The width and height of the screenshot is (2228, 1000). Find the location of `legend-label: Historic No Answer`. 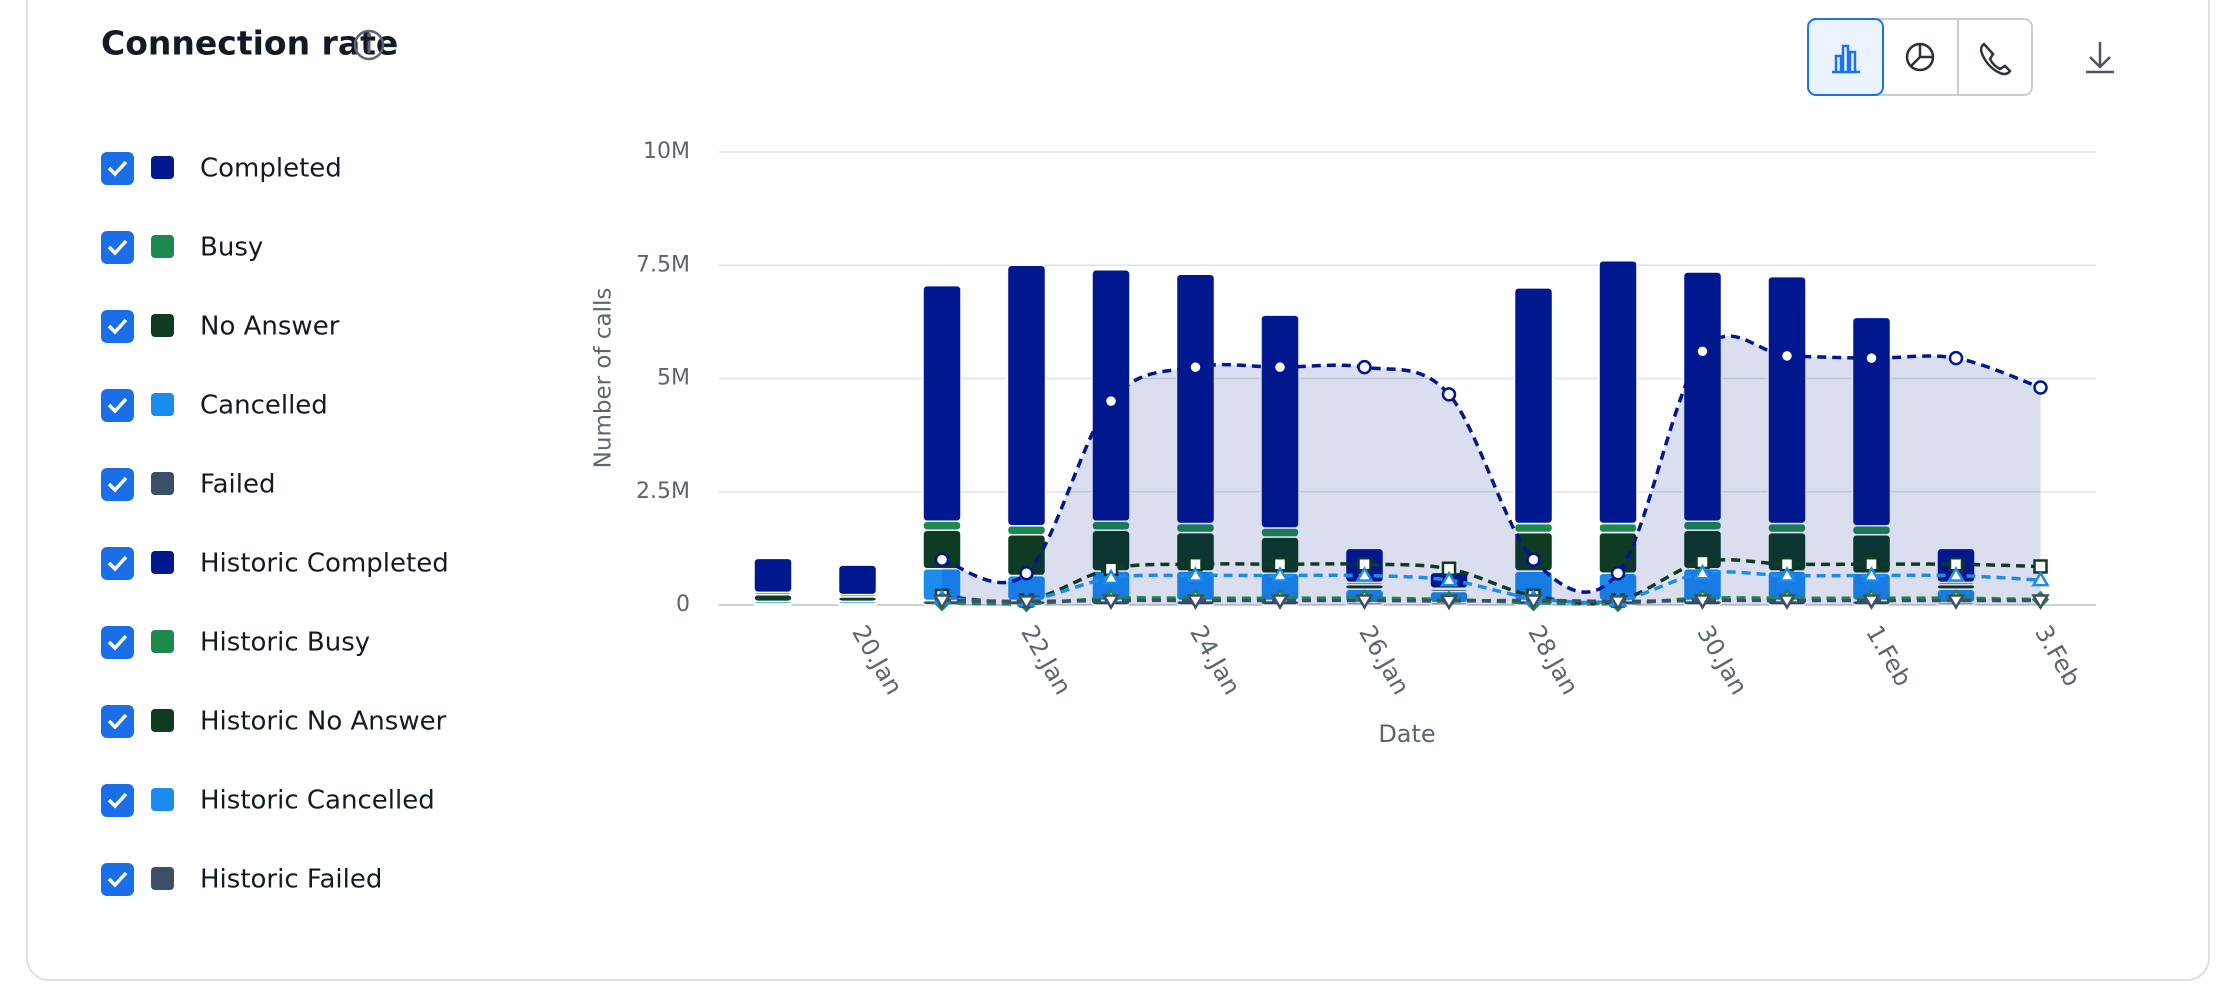

legend-label: Historic No Answer is located at coordinates (323, 722).